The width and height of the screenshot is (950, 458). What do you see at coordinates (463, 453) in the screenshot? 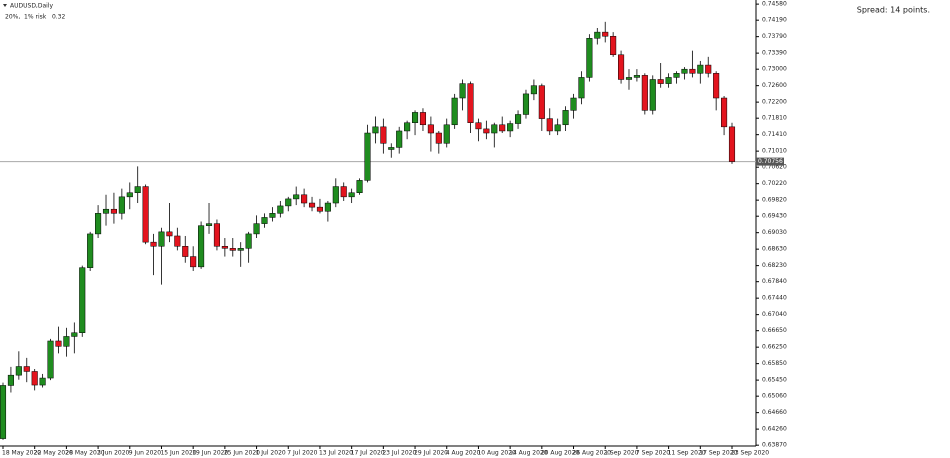
I see `x-tick-label: 4 Aug 2020` at bounding box center [463, 453].